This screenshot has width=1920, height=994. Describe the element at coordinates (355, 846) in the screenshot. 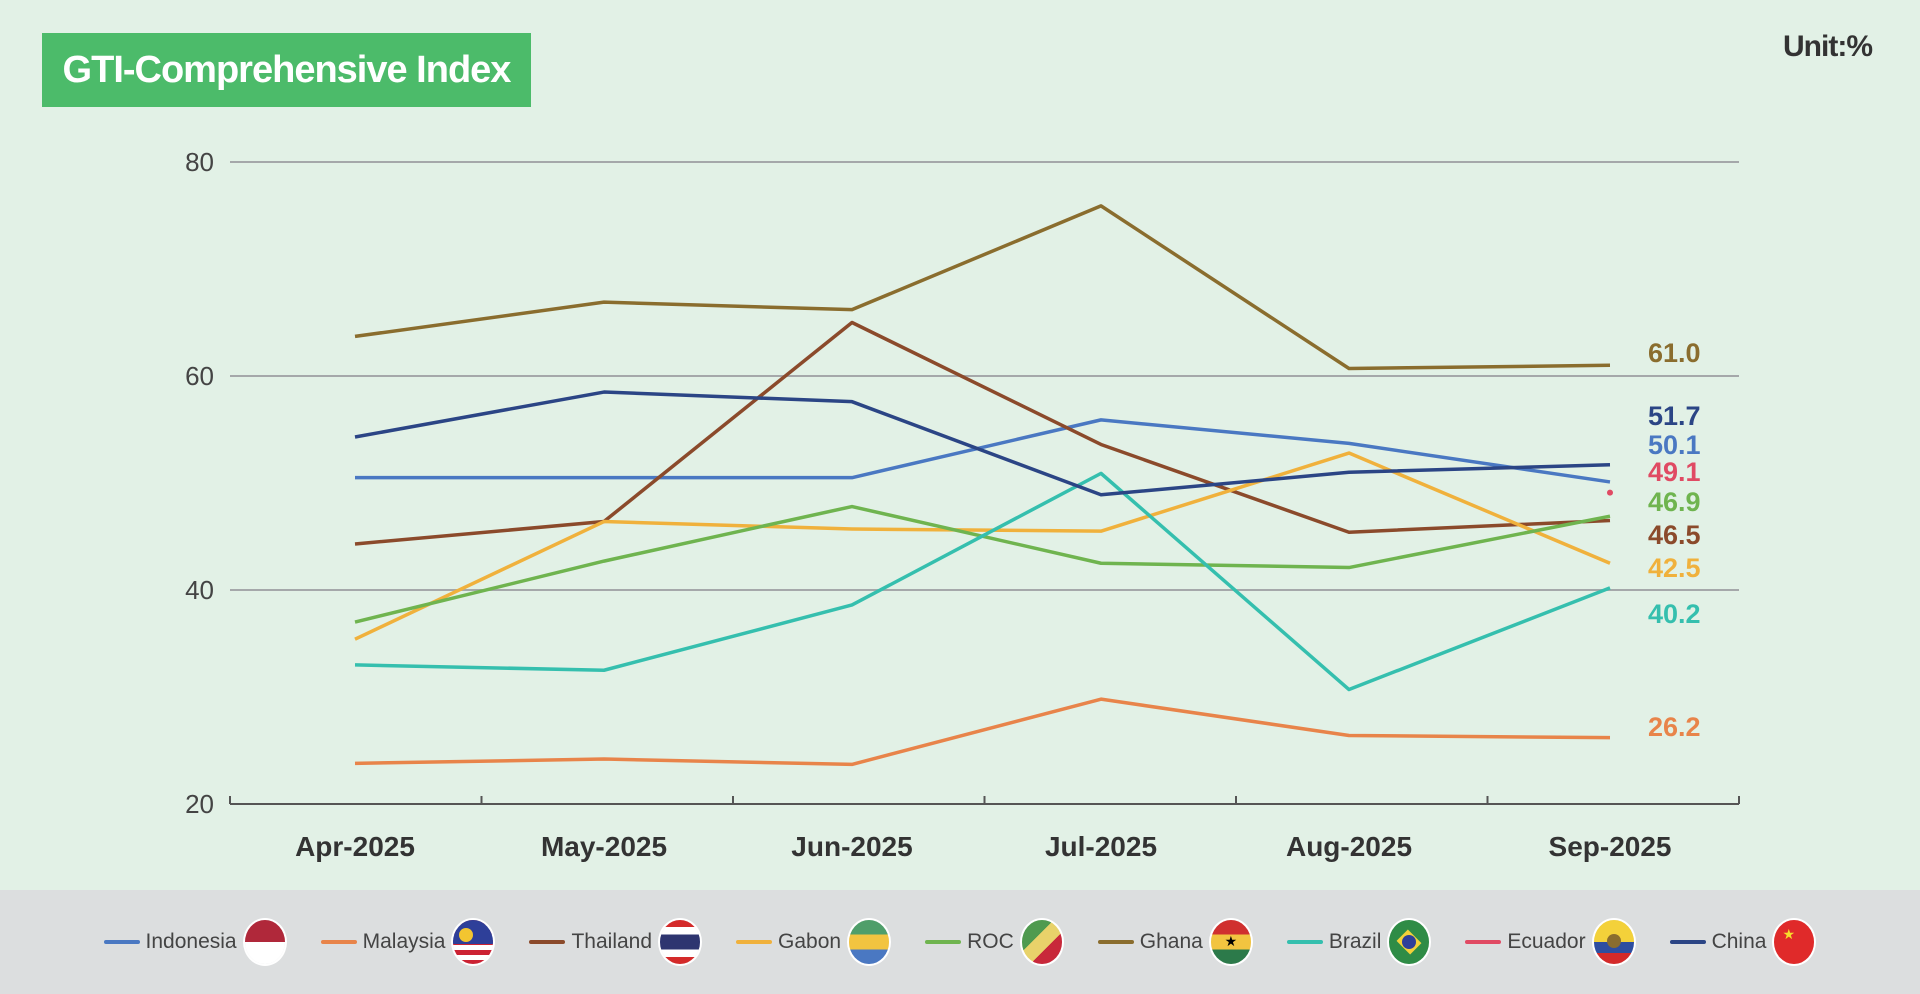

I see `x-tick-label: Apr-2025` at that location.